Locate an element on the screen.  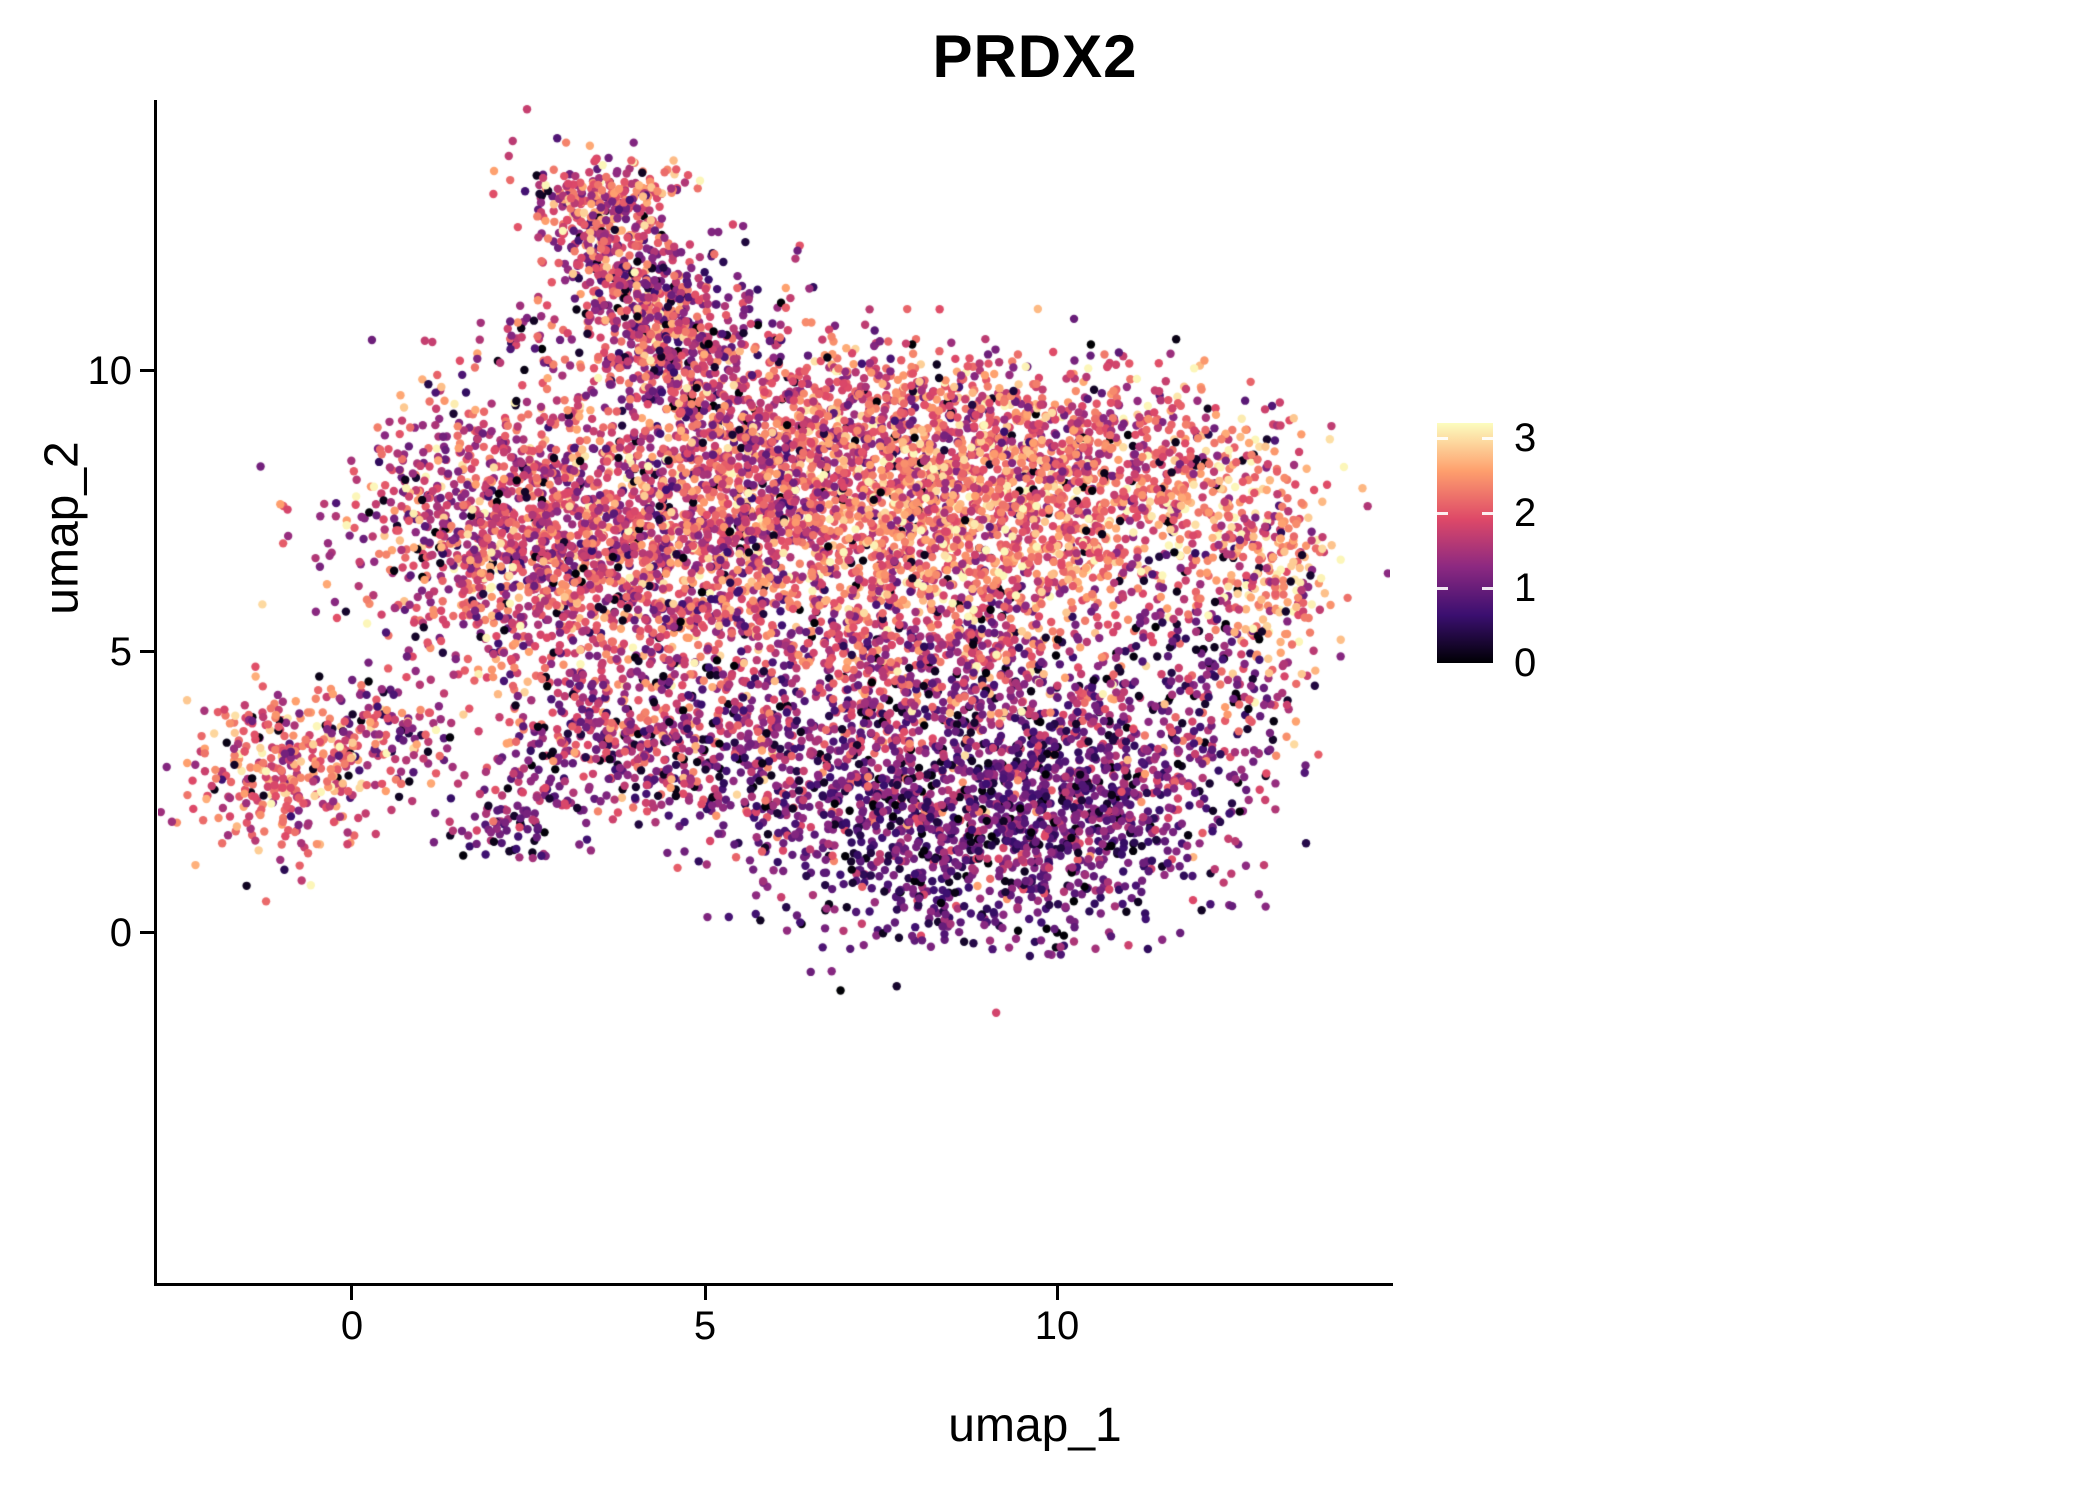
y-tick-label: 10 is located at coordinates (110, 371).